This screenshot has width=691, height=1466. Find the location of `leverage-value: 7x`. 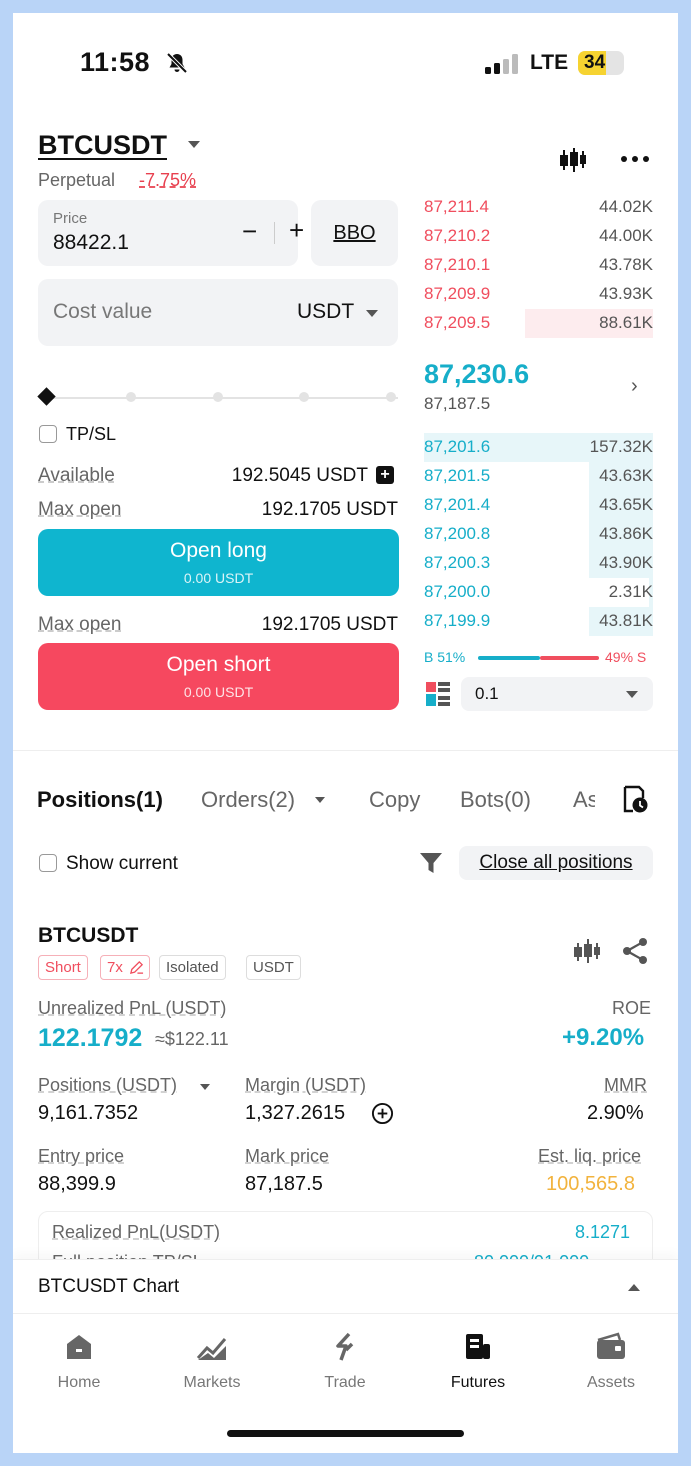

leverage-value: 7x is located at coordinates (115, 967).